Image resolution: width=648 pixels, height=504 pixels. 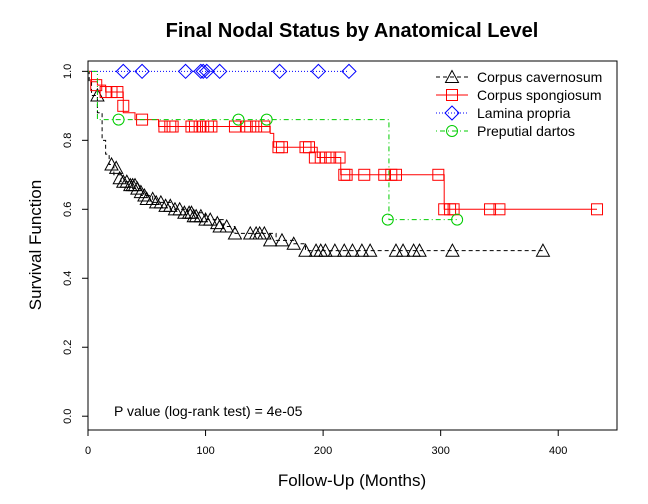 I want to click on legend-label: Lamina propria, so click(x=524, y=113).